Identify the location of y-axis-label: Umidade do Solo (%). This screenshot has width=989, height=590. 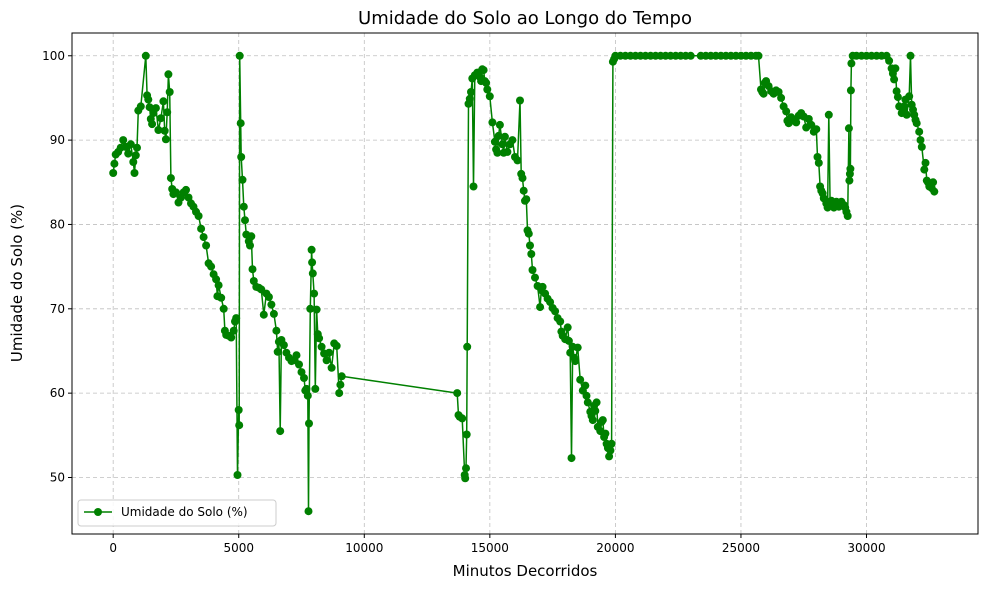
(17, 283).